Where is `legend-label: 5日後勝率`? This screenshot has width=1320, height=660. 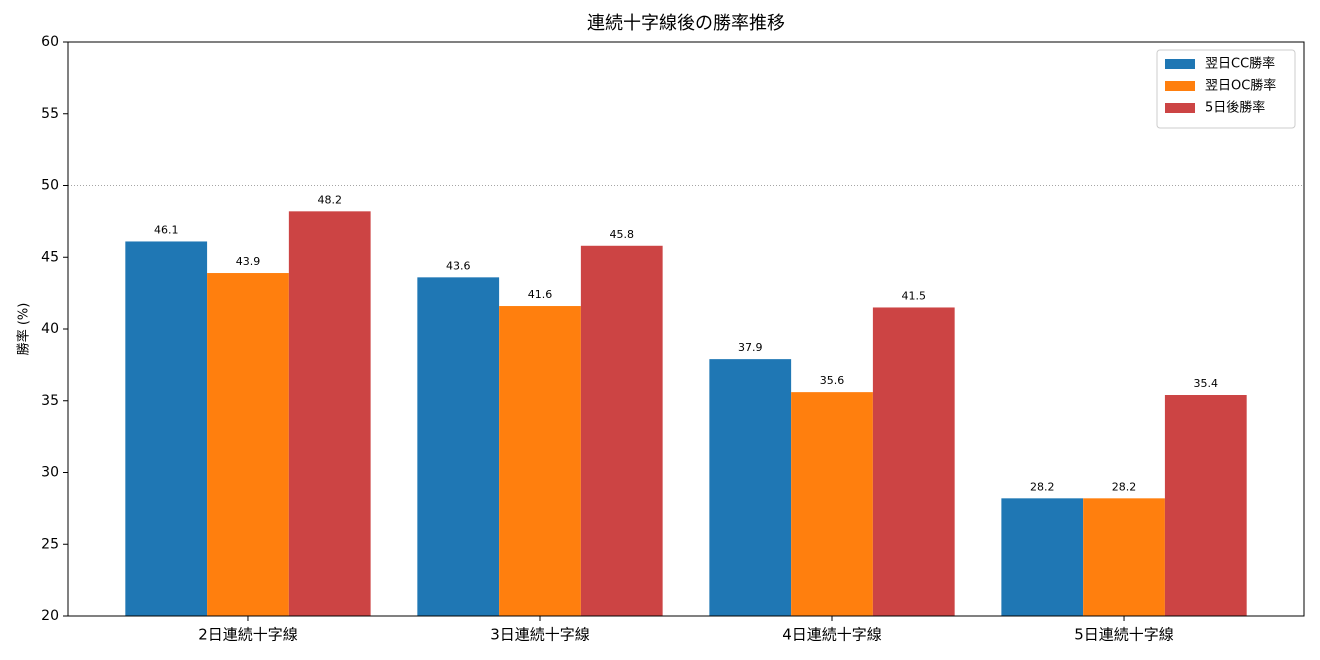 legend-label: 5日後勝率 is located at coordinates (1235, 108).